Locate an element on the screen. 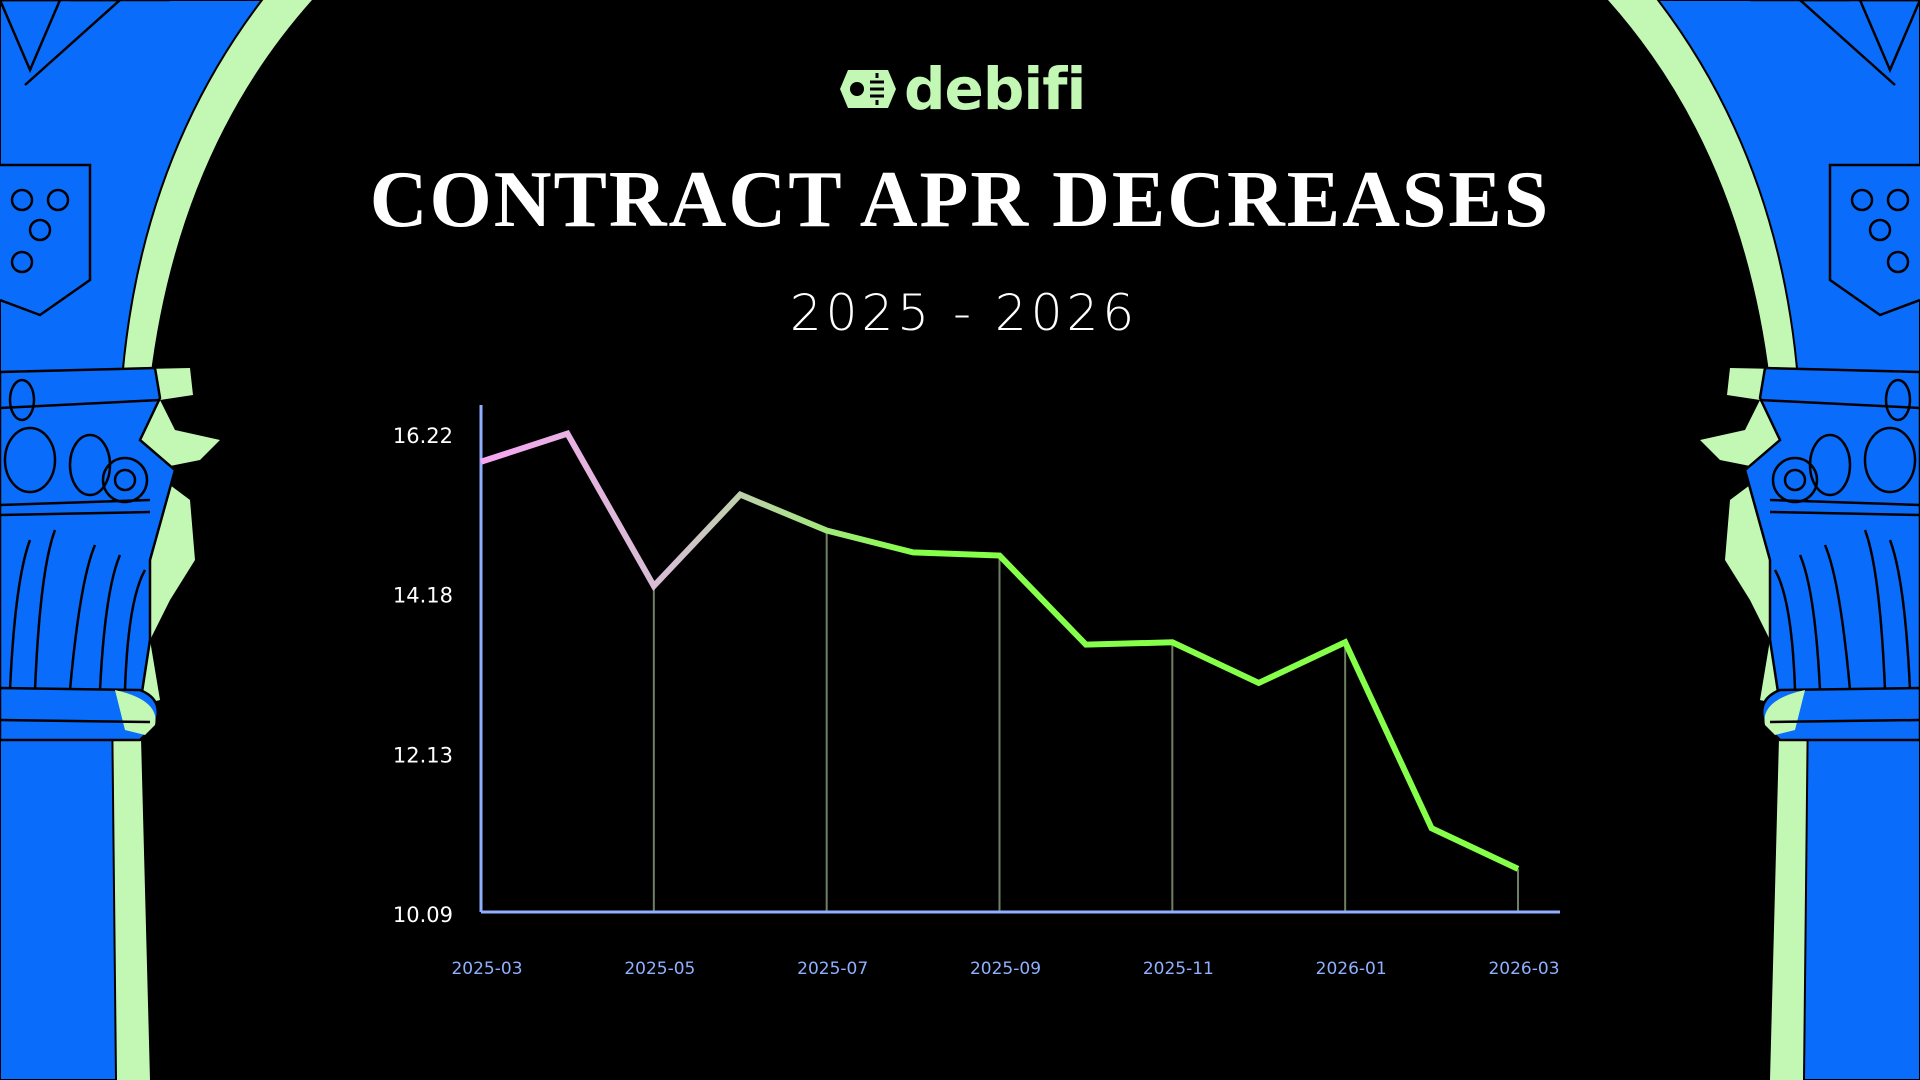  logo-wordmark: debifi is located at coordinates (995, 89).